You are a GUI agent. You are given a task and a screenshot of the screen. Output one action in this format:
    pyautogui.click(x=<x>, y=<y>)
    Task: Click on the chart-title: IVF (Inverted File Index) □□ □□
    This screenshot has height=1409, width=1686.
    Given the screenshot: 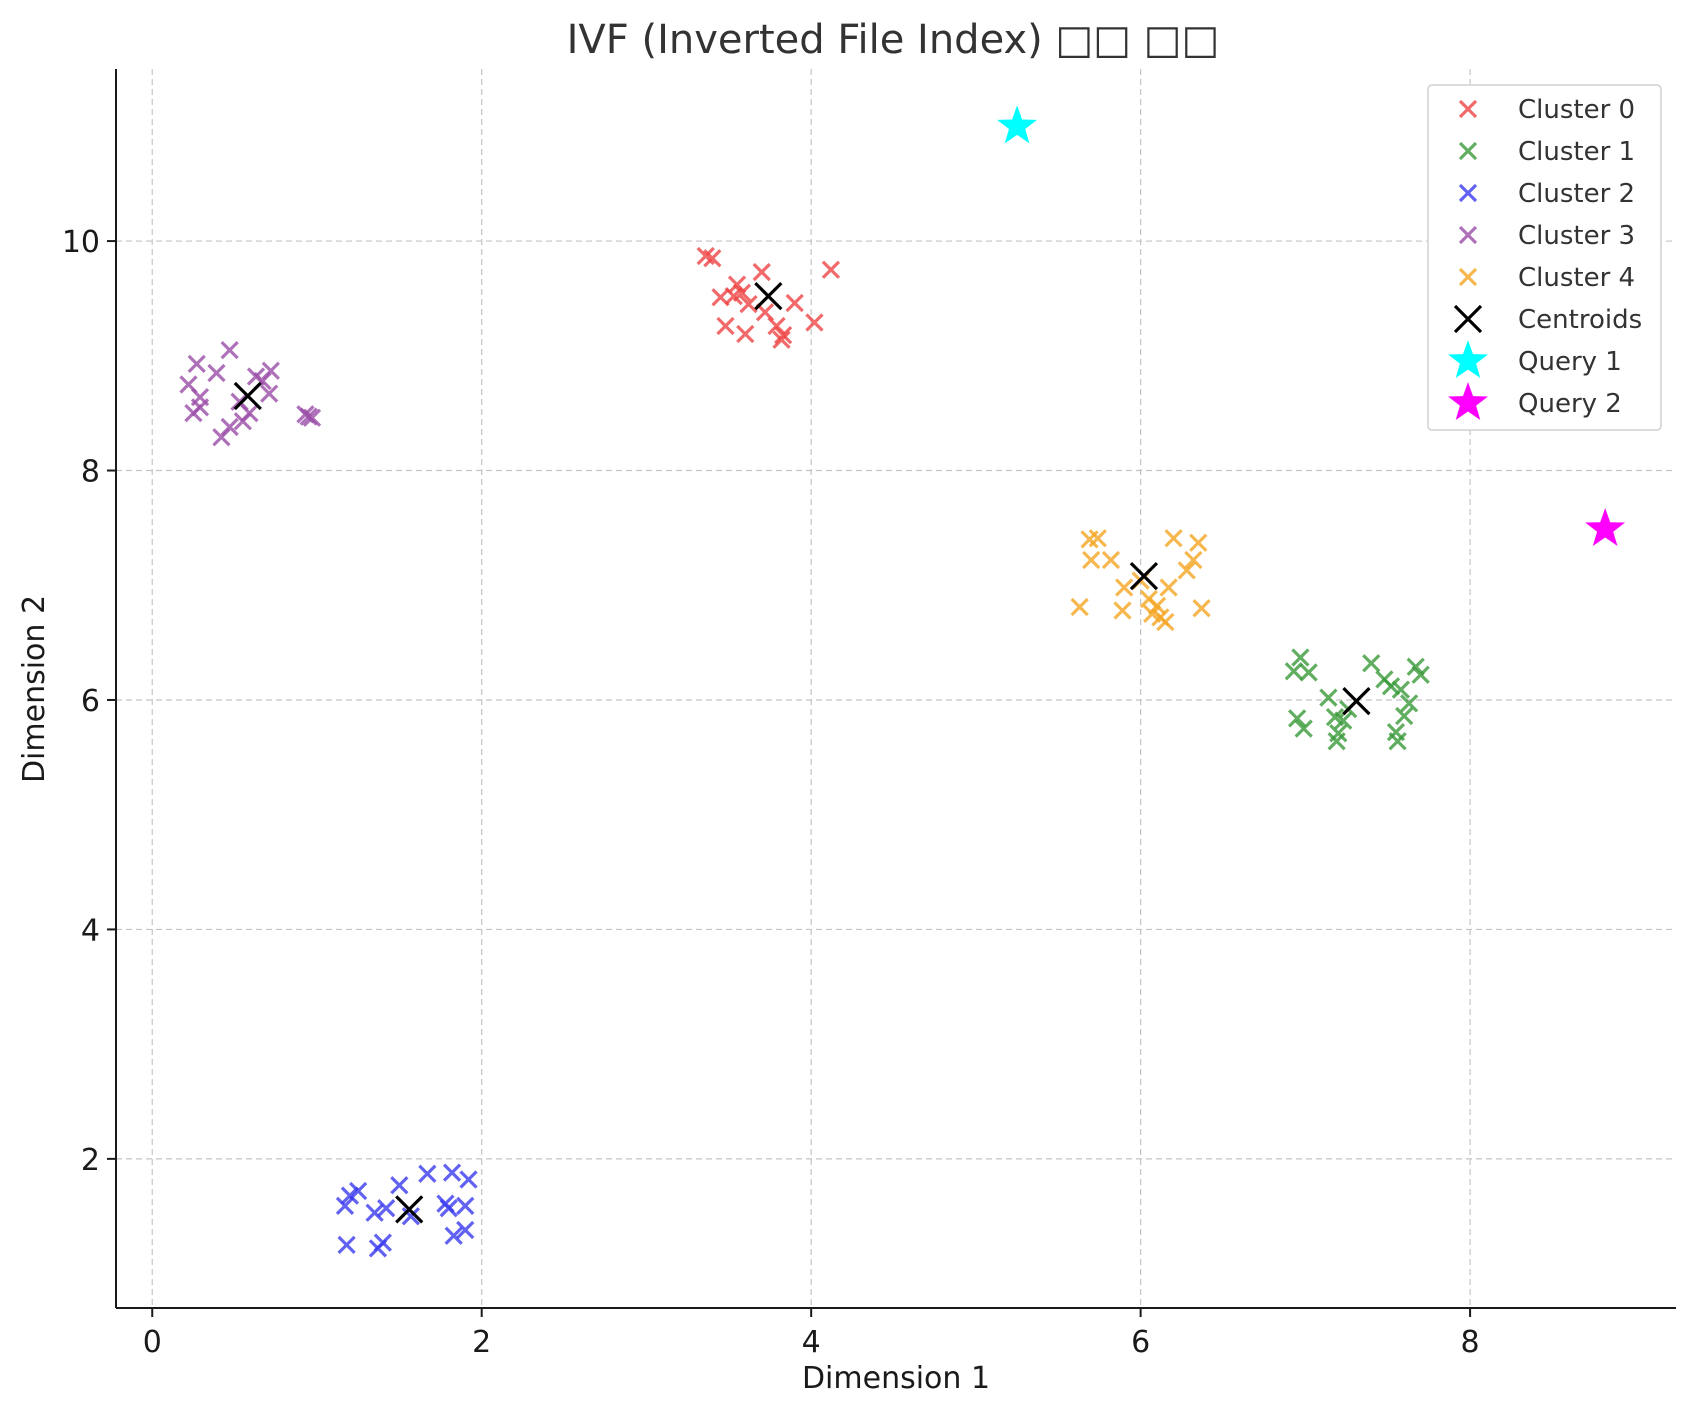 What is the action you would take?
    pyautogui.click(x=893, y=40)
    